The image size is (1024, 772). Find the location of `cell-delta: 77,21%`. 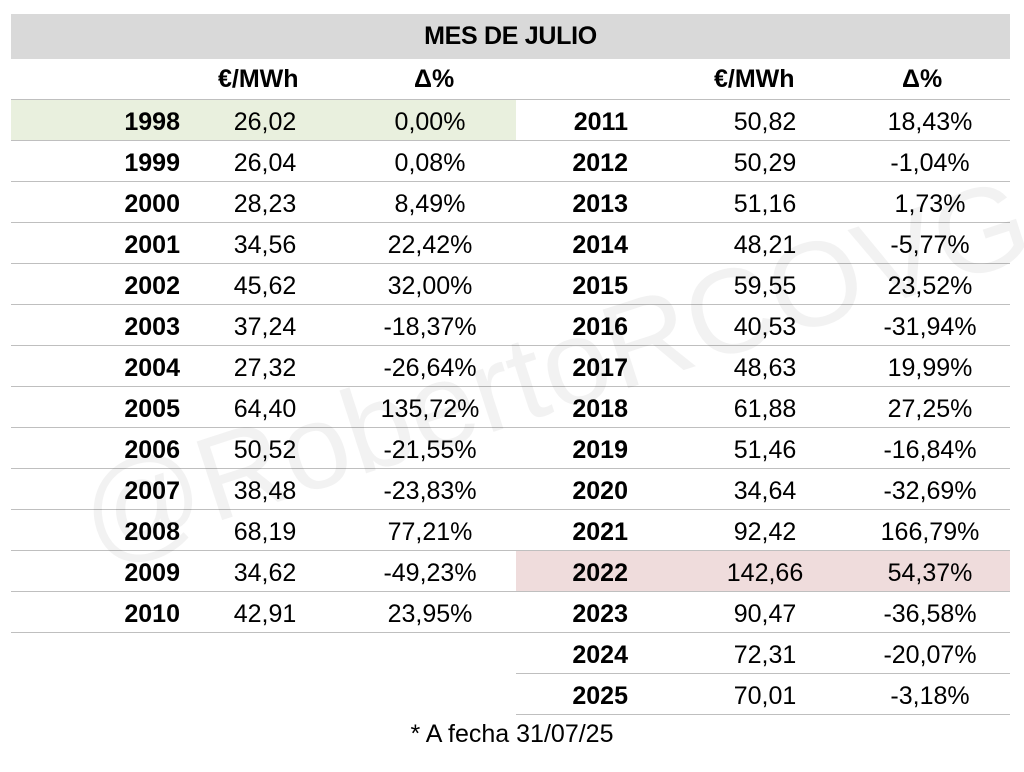

cell-delta: 77,21% is located at coordinates (430, 531).